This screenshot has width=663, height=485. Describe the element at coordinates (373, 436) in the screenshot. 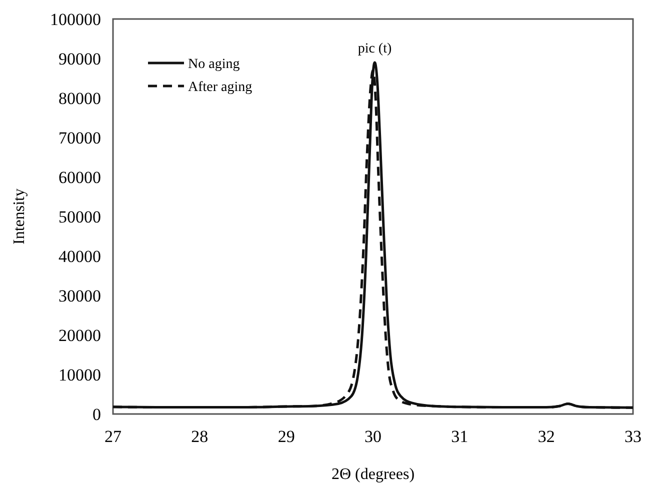

I see `x-tick-label: 30` at that location.